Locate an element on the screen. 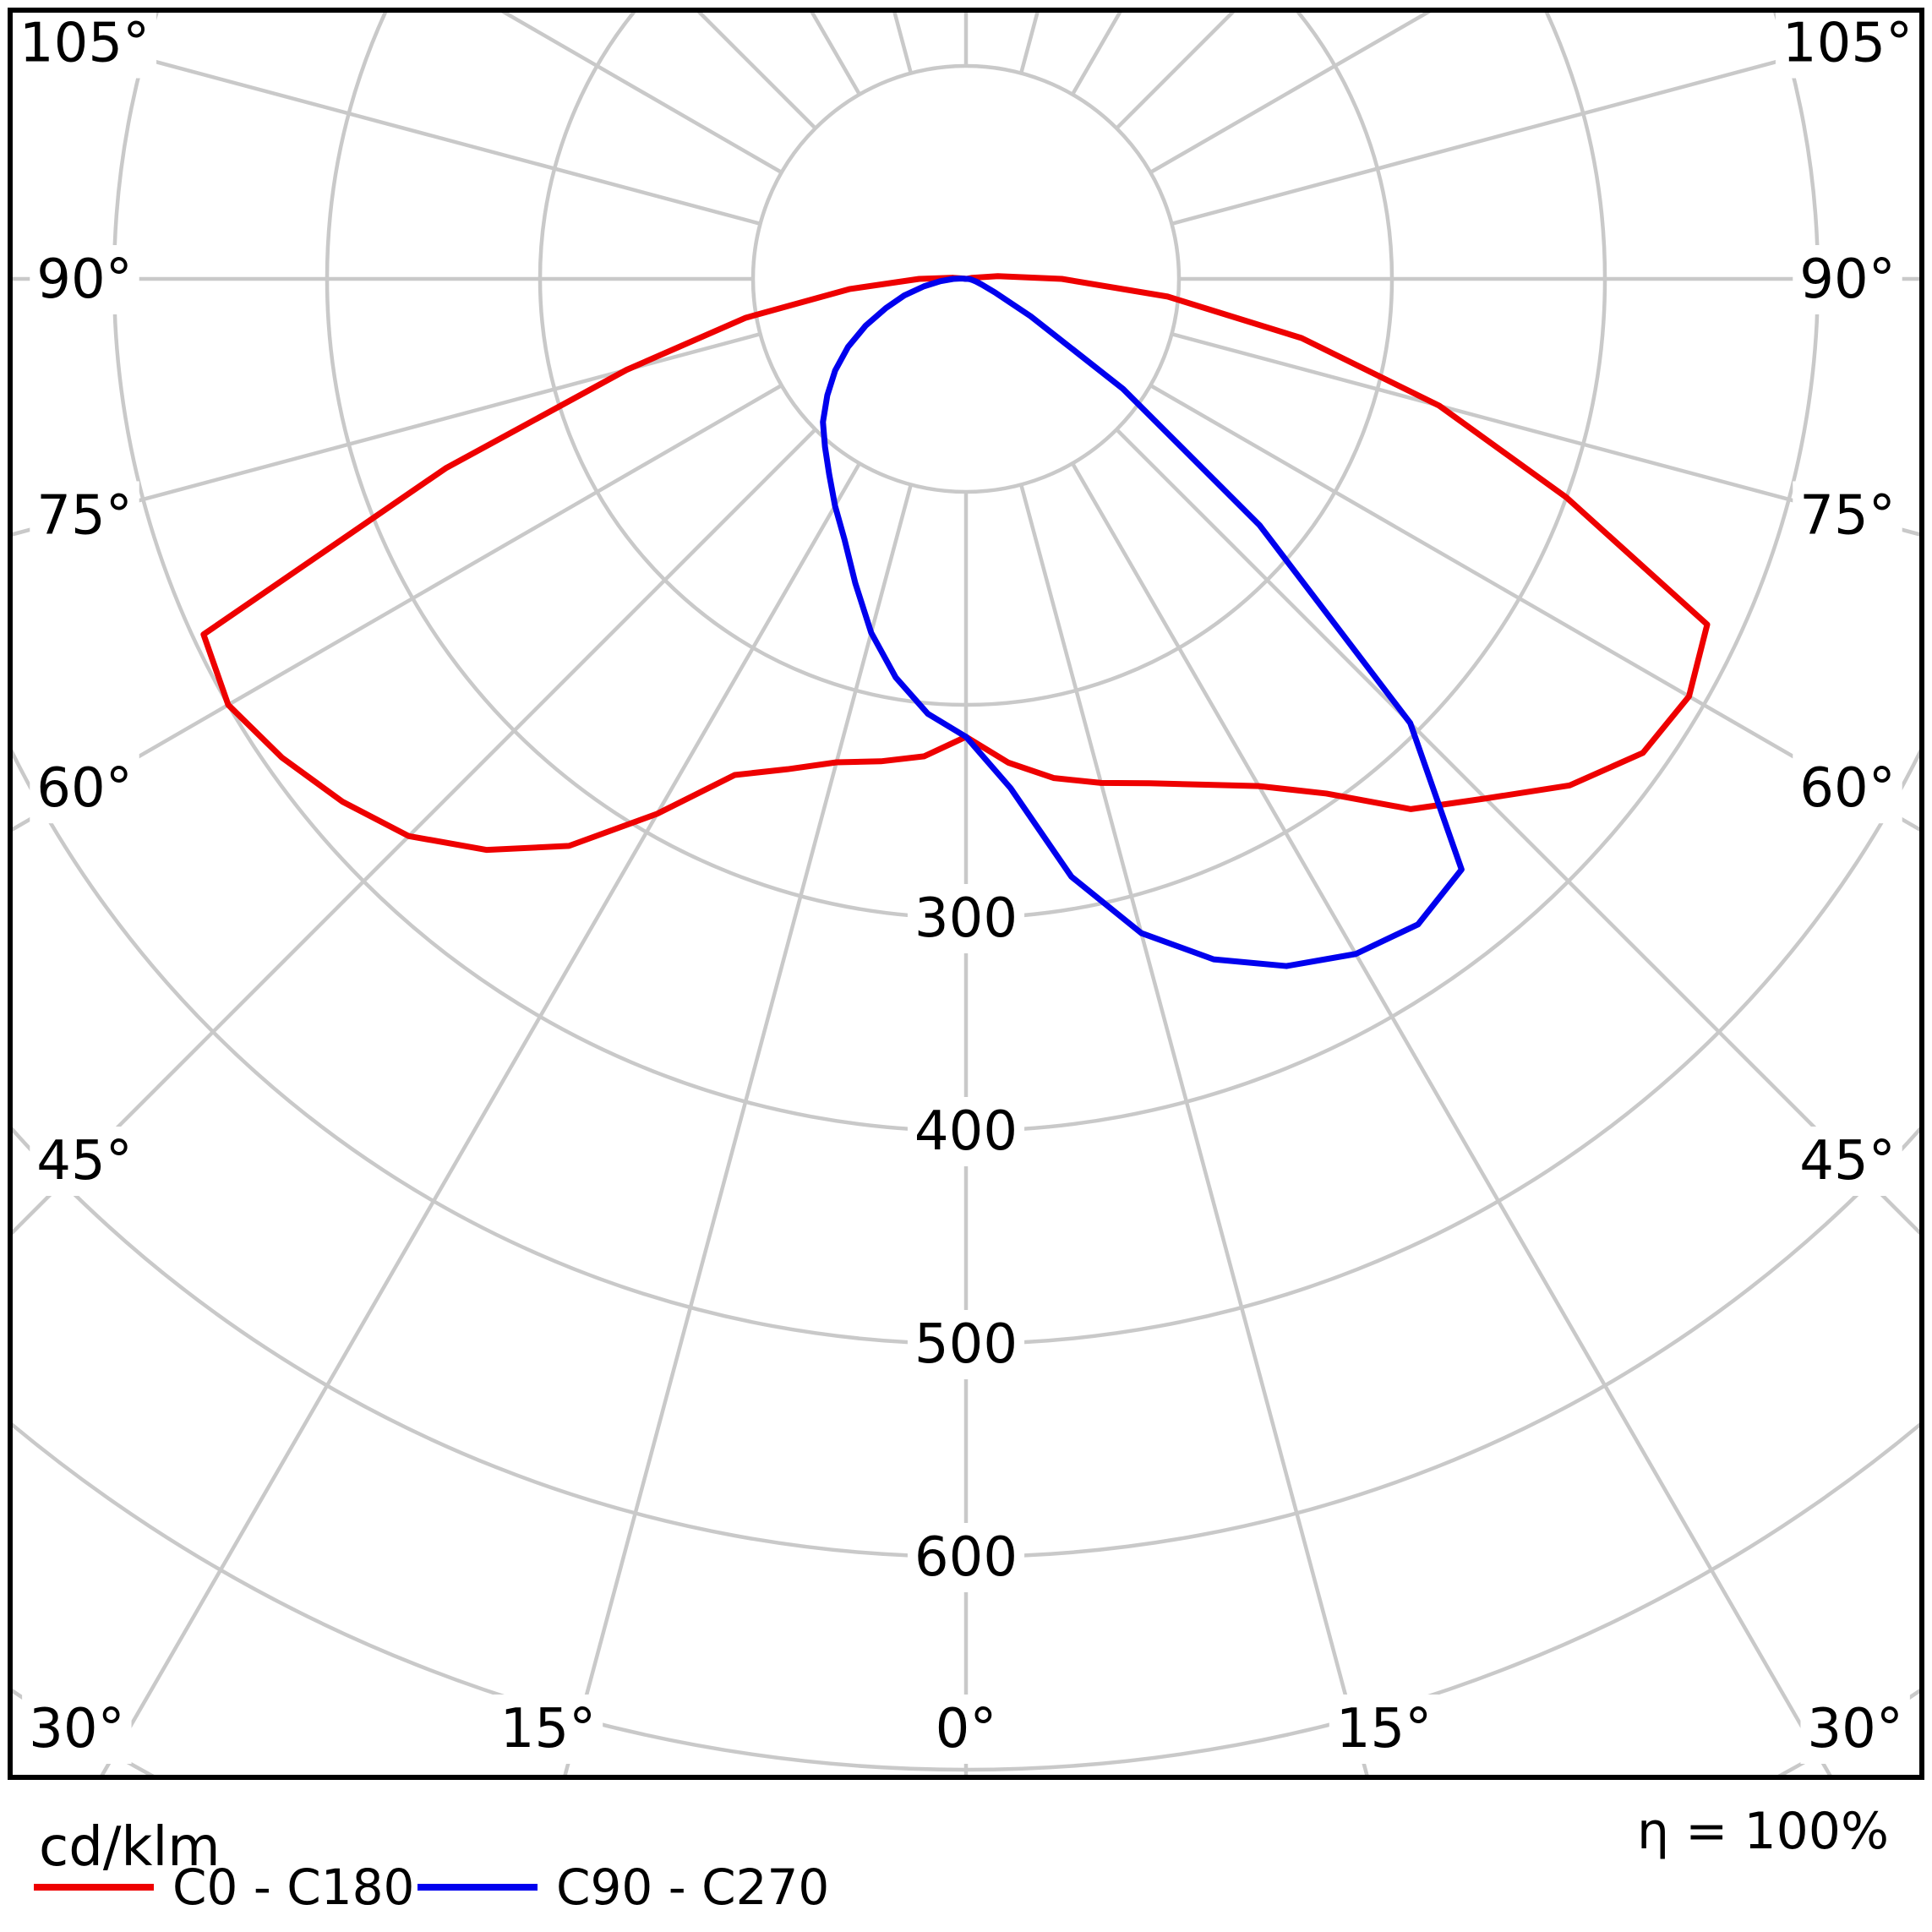 This screenshot has height=1932, width=1932. radial-label-400: 400 is located at coordinates (966, 1131).